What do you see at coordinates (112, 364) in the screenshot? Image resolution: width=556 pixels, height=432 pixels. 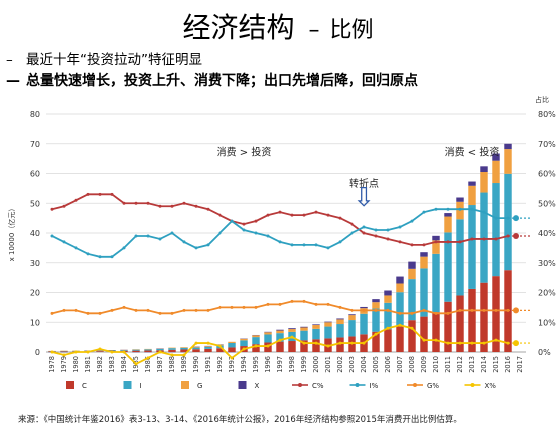 I see `x-tick-label: 1983` at bounding box center [112, 364].